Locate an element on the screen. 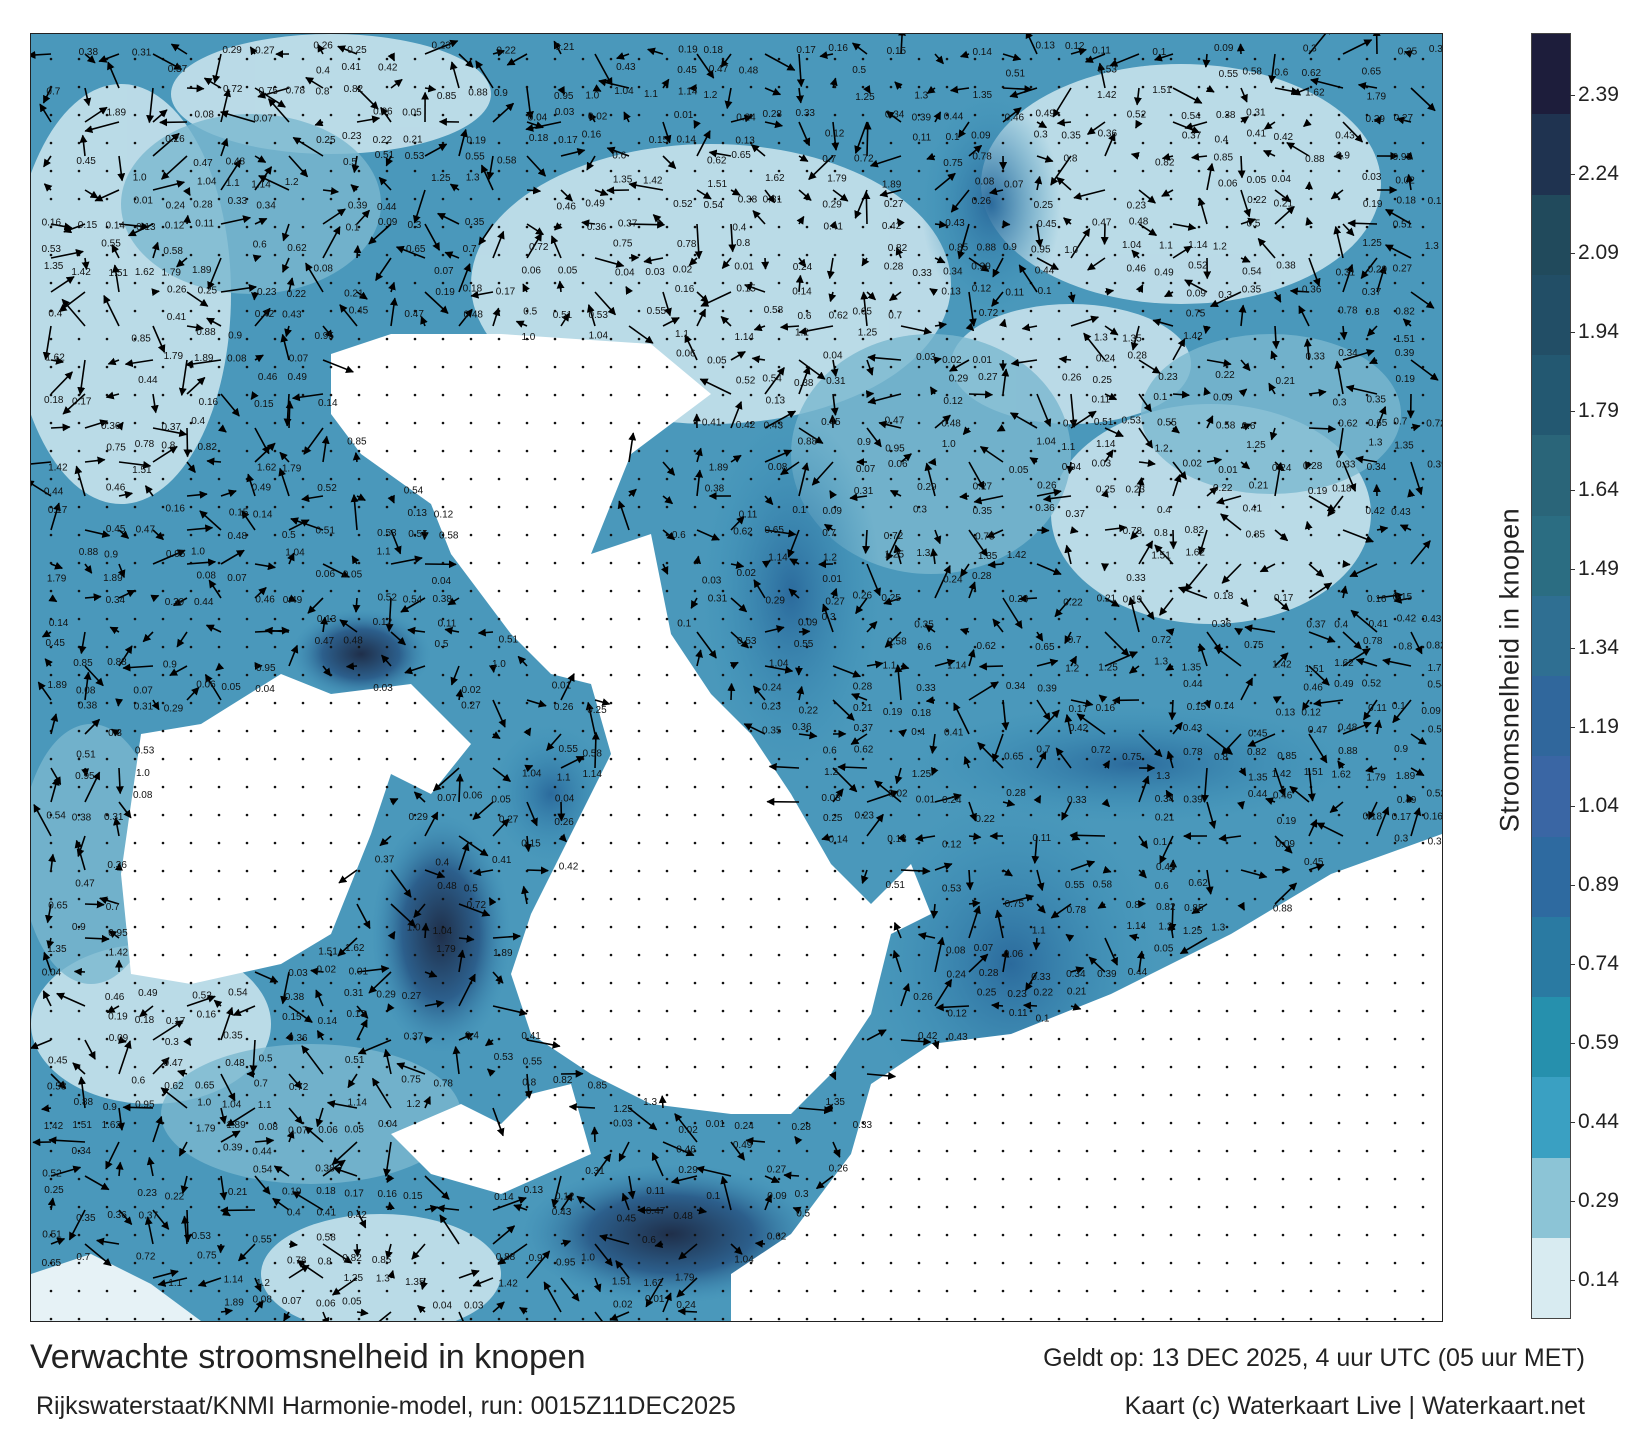  speed-label: 0.85 is located at coordinates (959, 247).